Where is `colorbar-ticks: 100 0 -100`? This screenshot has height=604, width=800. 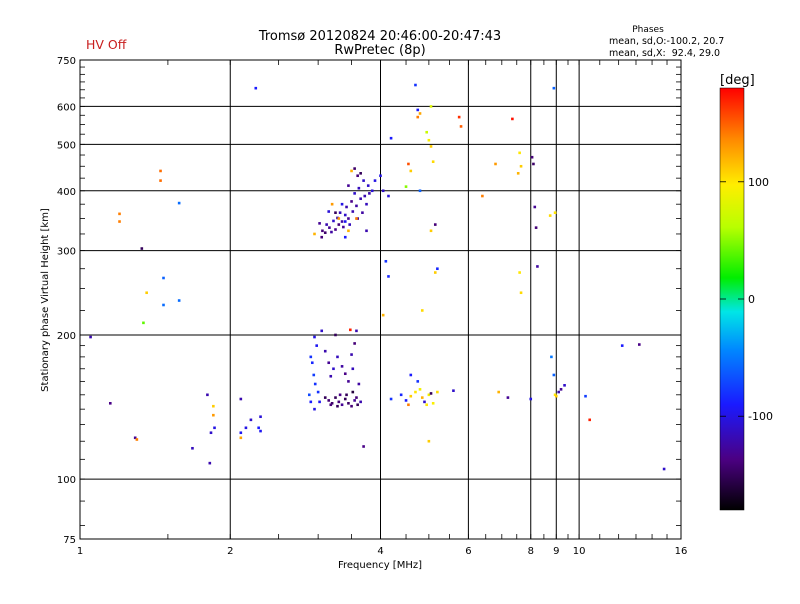 colorbar-ticks: 100 0 -100 is located at coordinates (746, 299).